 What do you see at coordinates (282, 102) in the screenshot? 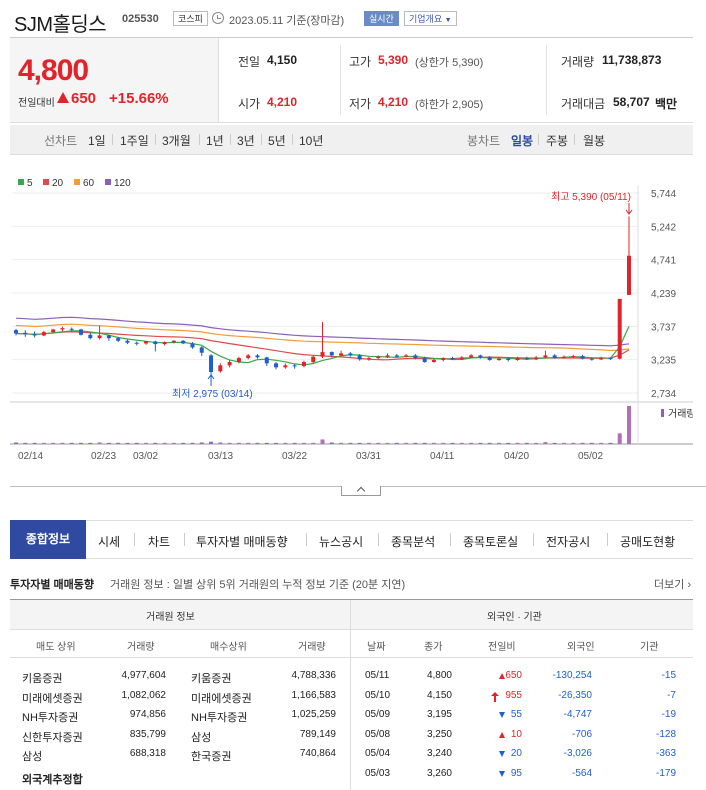
I see `open-price: 4,210` at bounding box center [282, 102].